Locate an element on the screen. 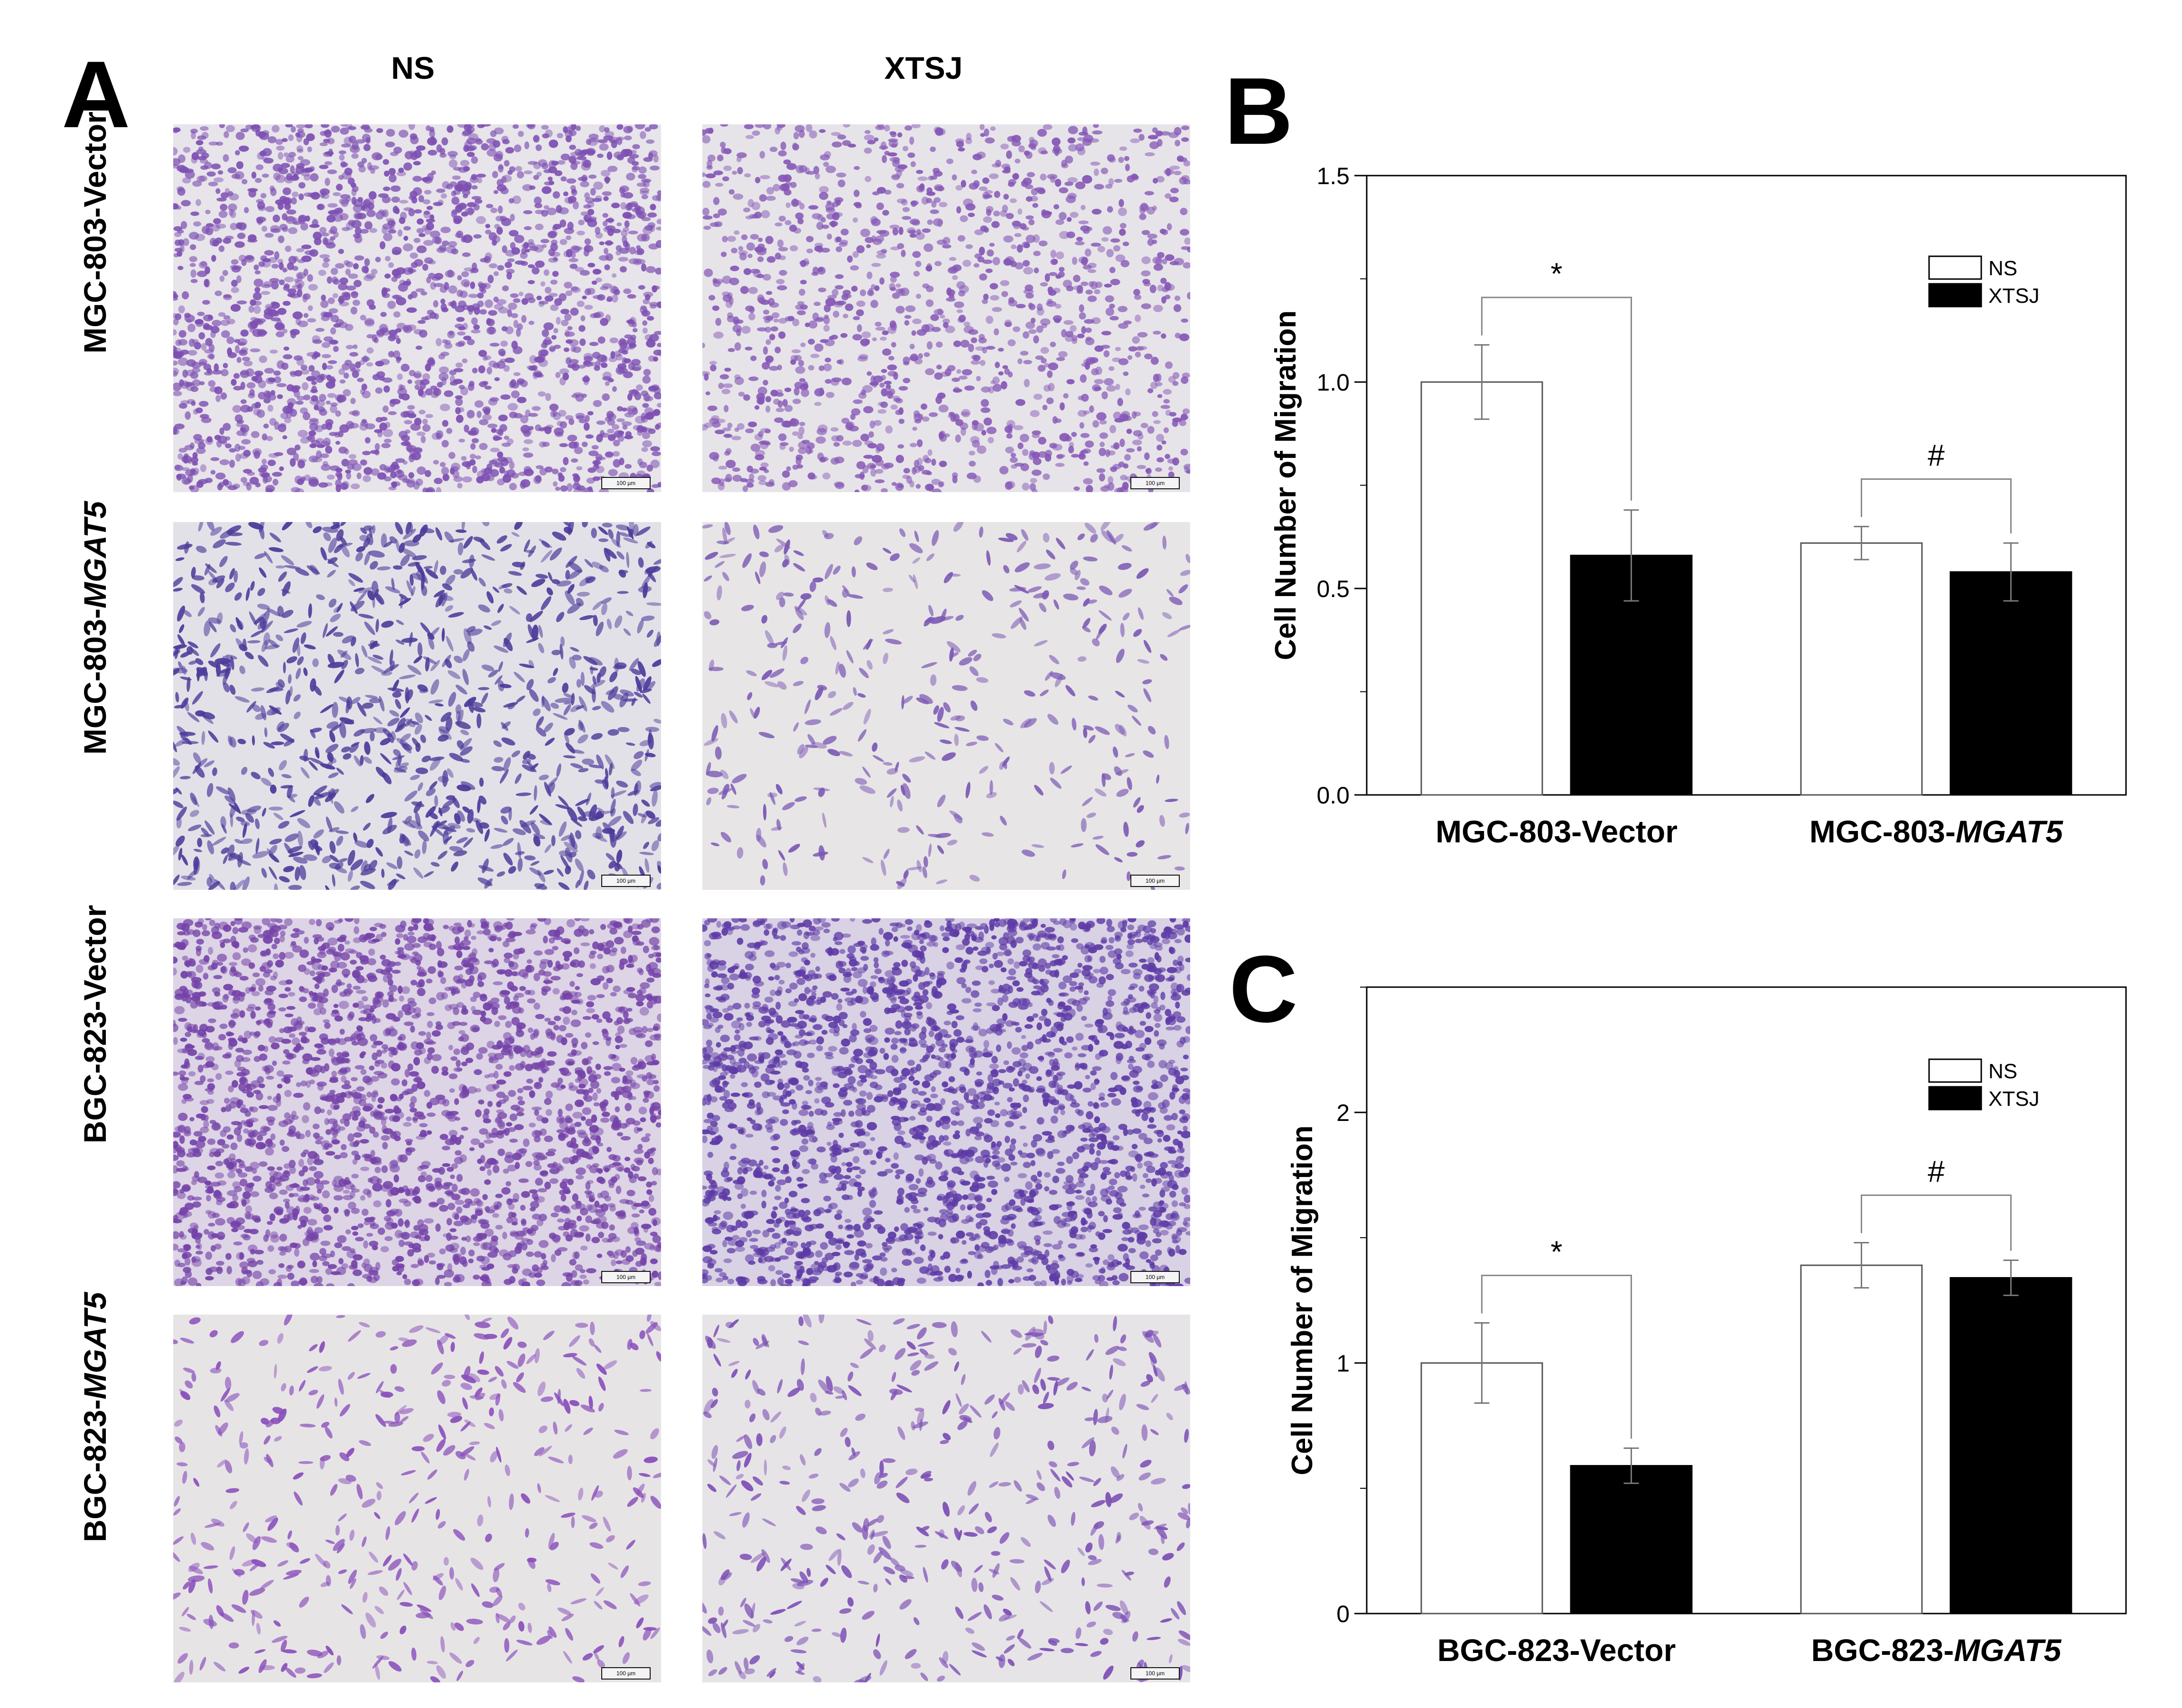 The width and height of the screenshot is (2182, 1708). category-label: MGC-803-Vector is located at coordinates (1557, 831).